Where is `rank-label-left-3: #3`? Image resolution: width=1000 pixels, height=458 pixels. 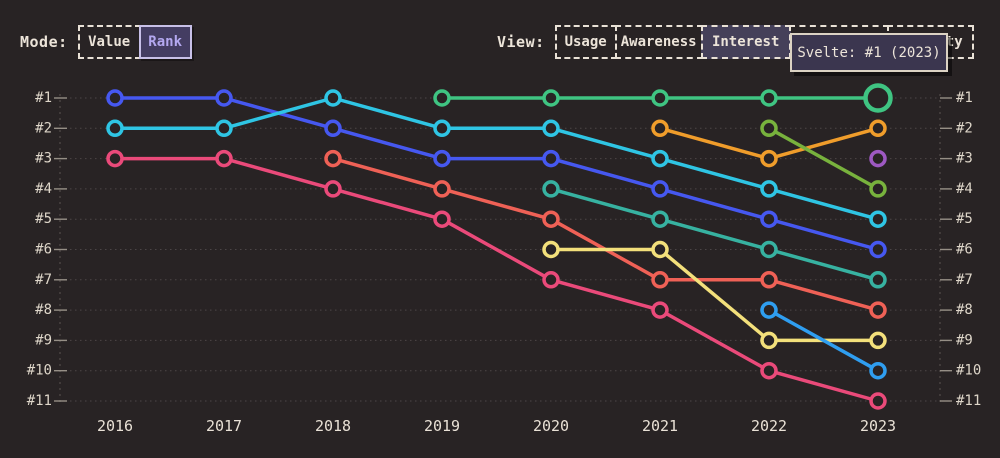
rank-label-left-3: #3 is located at coordinates (43, 159).